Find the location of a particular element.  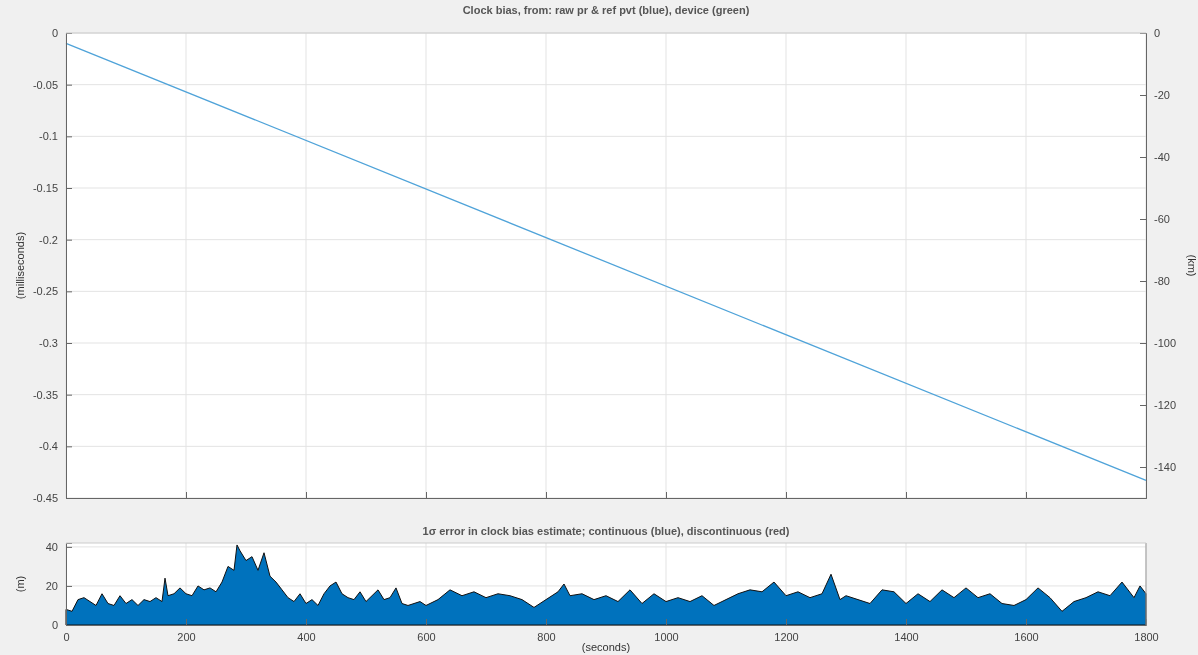

y2-tick-label: -40 is located at coordinates (1162, 157).